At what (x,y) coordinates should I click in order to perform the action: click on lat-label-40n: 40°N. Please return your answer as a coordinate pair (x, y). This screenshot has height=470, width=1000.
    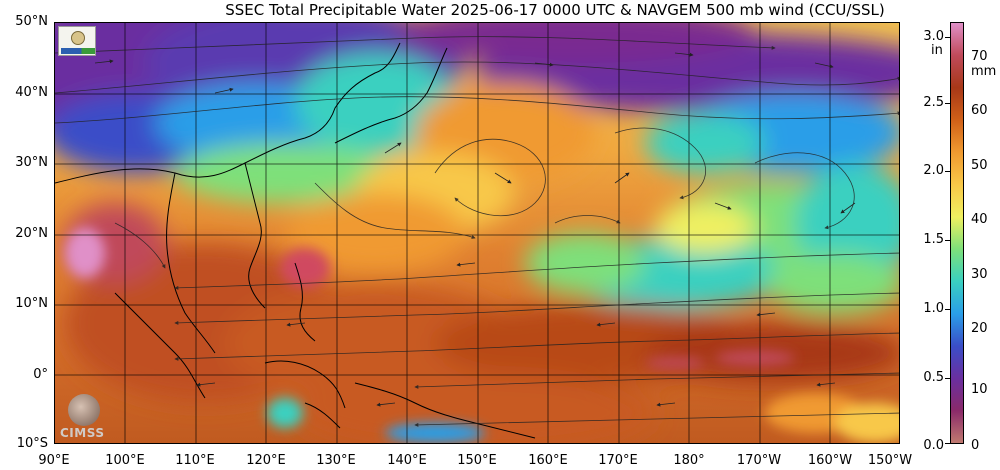
    Looking at the image, I should click on (31, 92).